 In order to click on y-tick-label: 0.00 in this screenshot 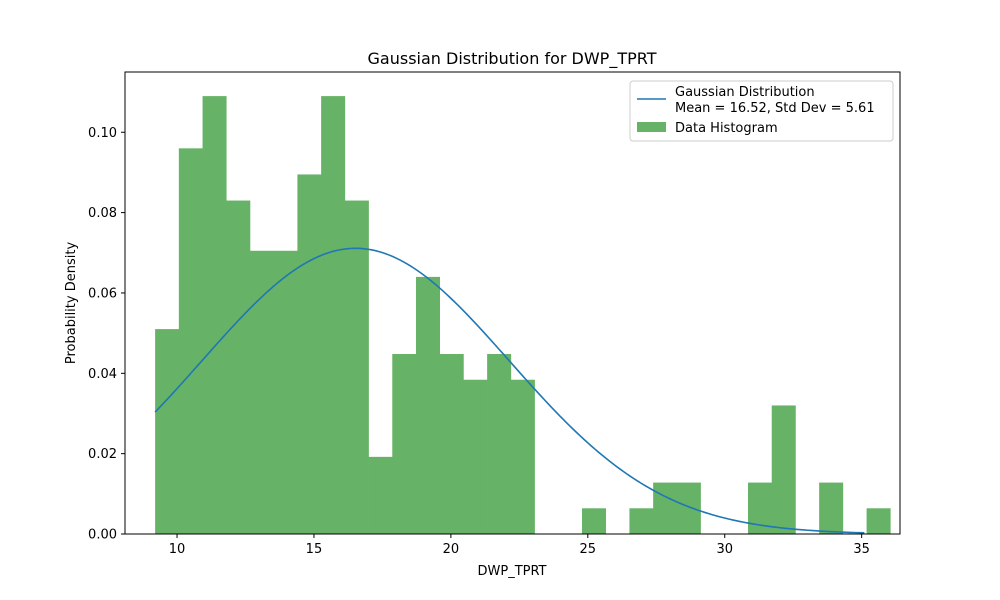, I will do `click(102, 535)`.